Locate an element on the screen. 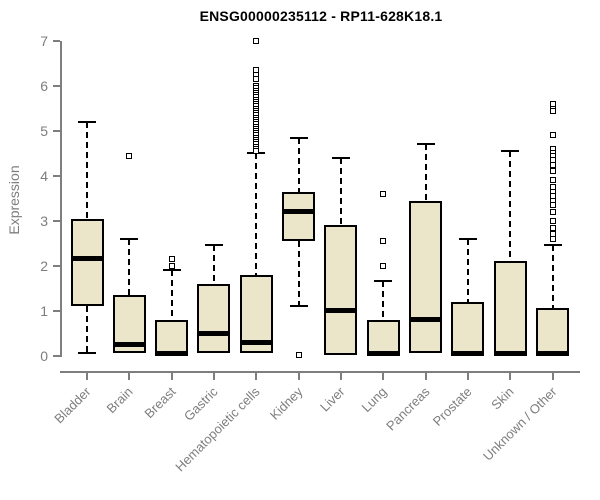  y-tick-label: 6 is located at coordinates (44, 86).